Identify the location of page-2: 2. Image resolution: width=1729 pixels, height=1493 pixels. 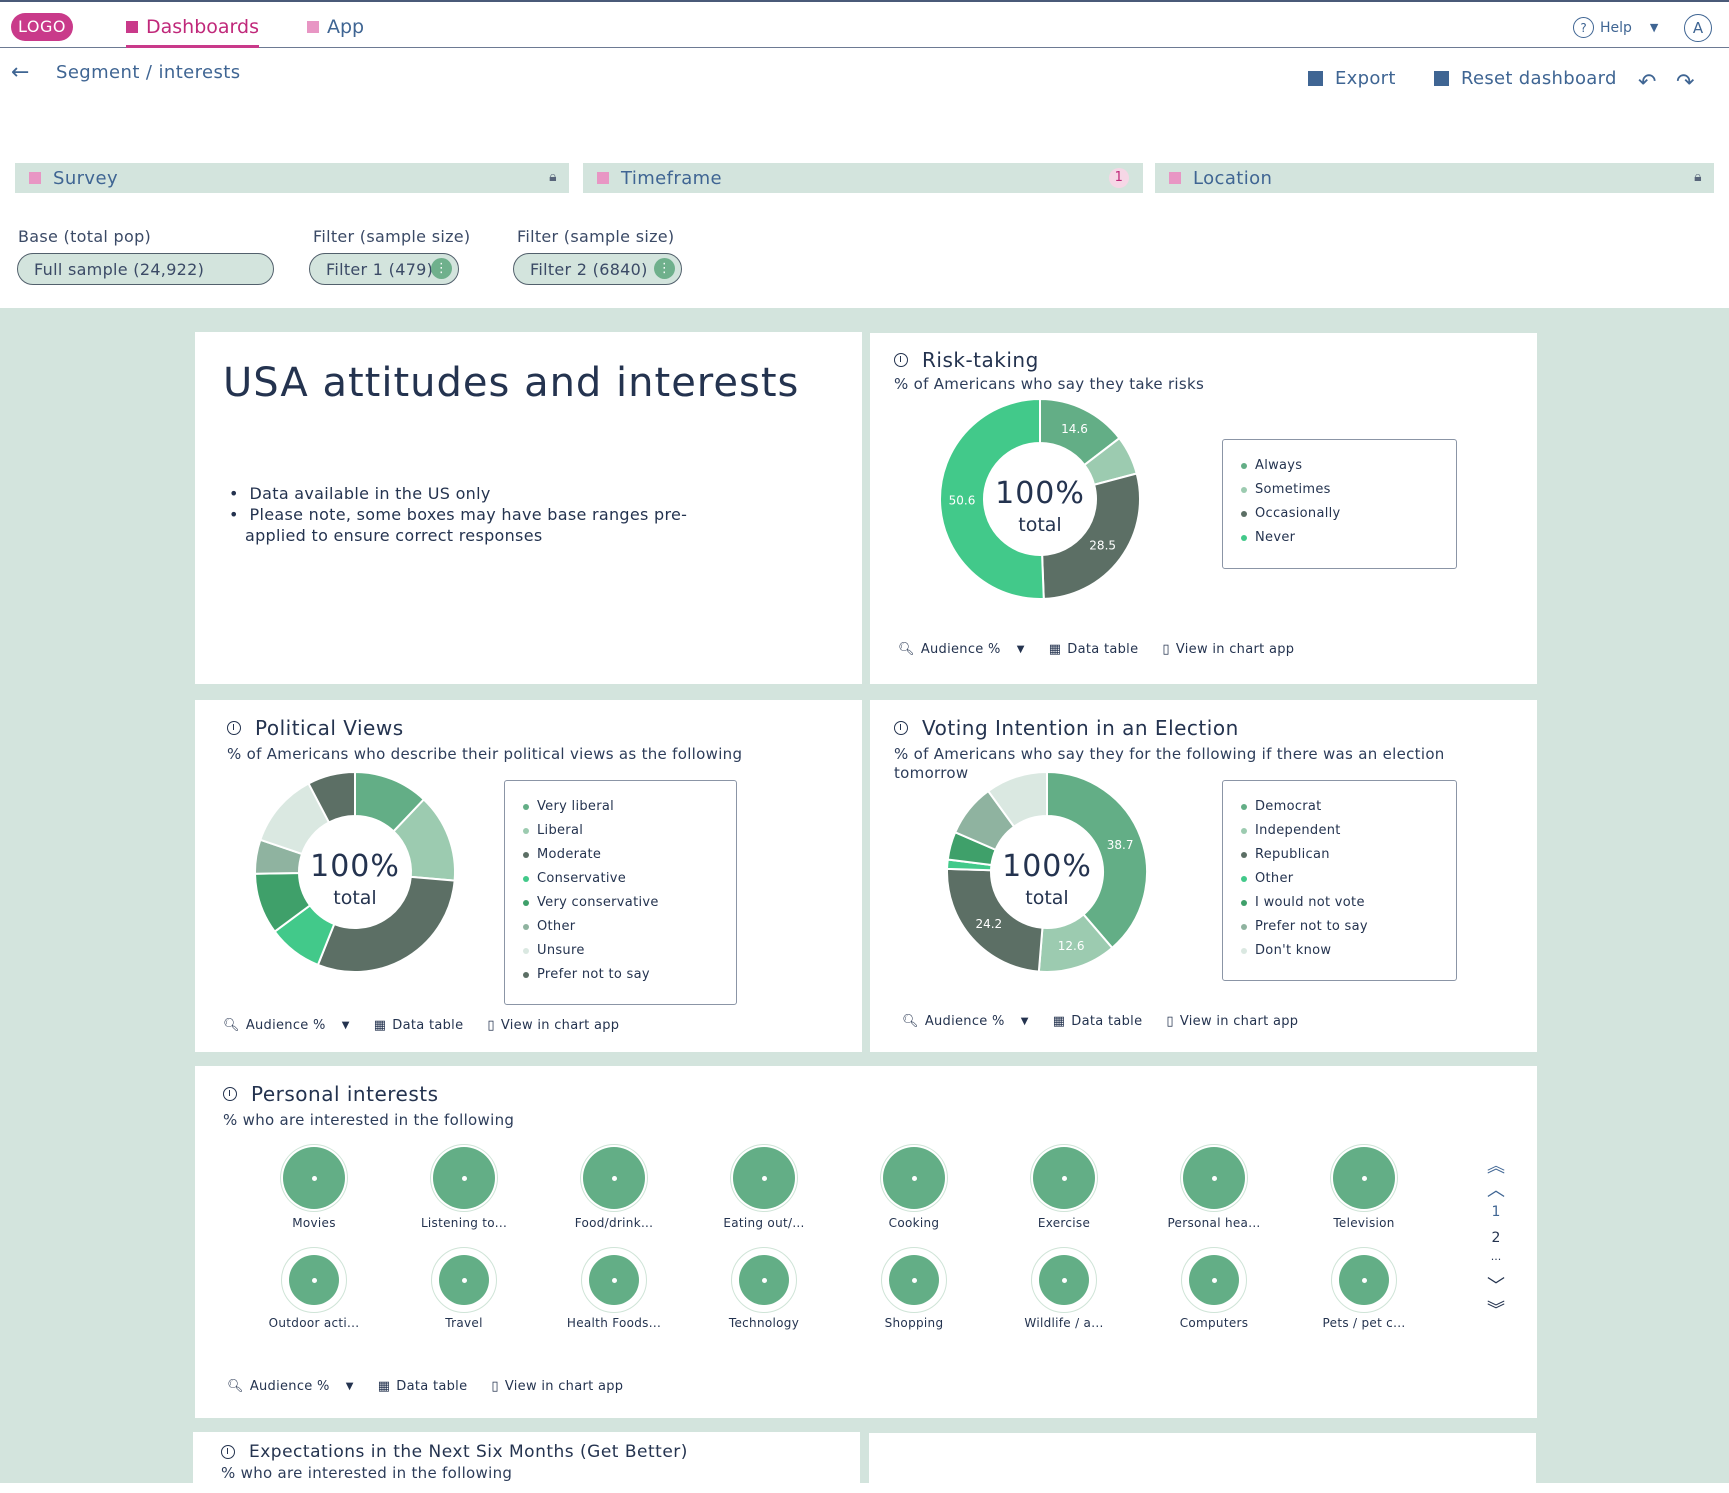
(1496, 1238).